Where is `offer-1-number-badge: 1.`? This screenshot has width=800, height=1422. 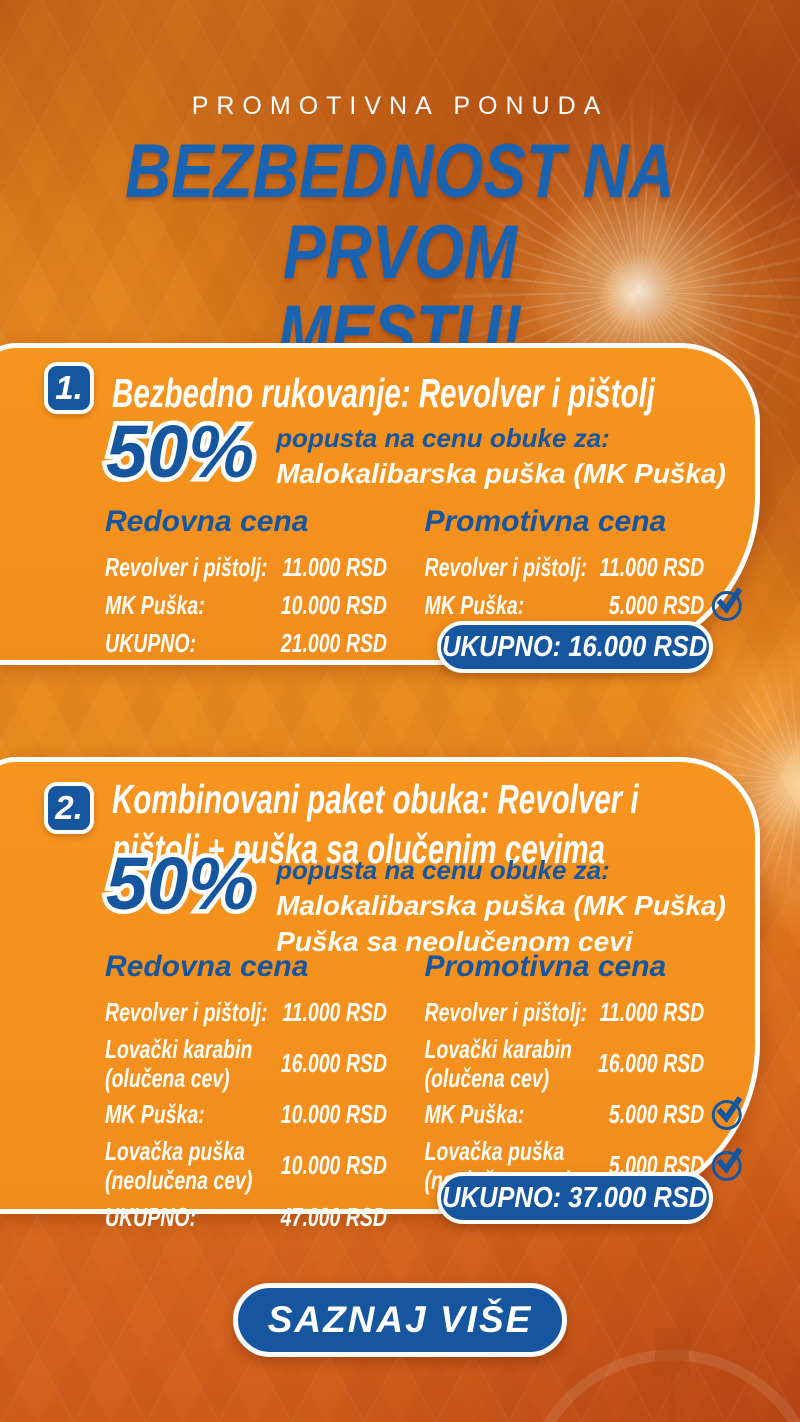 offer-1-number-badge: 1. is located at coordinates (69, 388).